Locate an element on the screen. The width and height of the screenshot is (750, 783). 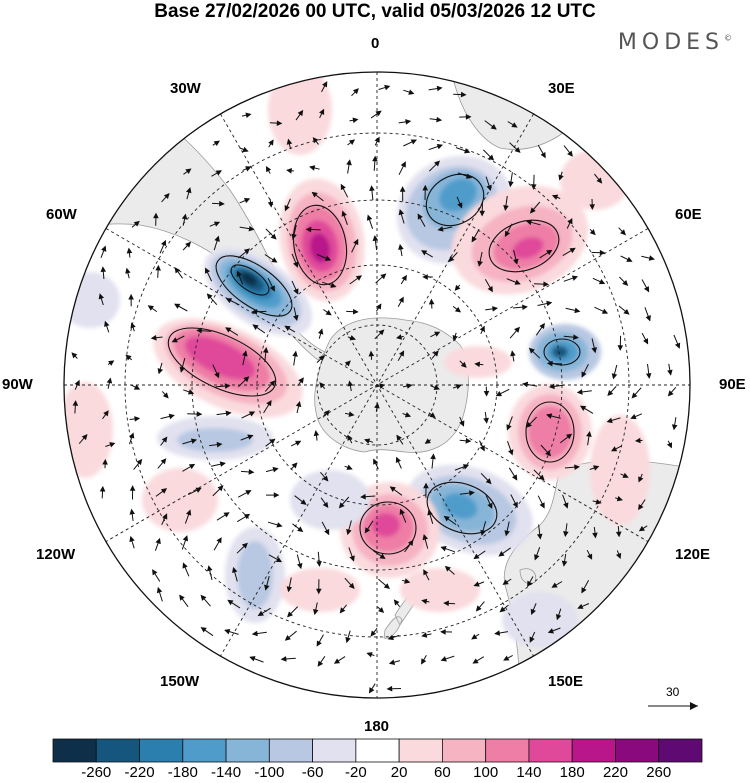
tasmania is located at coordinates (528, 576).